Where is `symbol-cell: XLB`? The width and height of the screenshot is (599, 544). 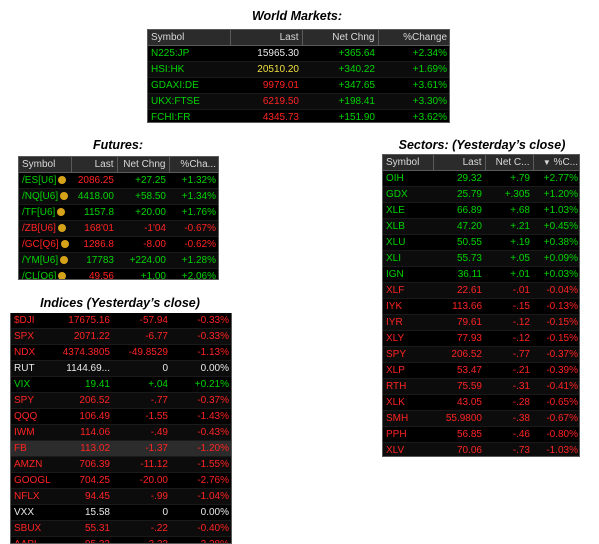 symbol-cell: XLB is located at coordinates (408, 226).